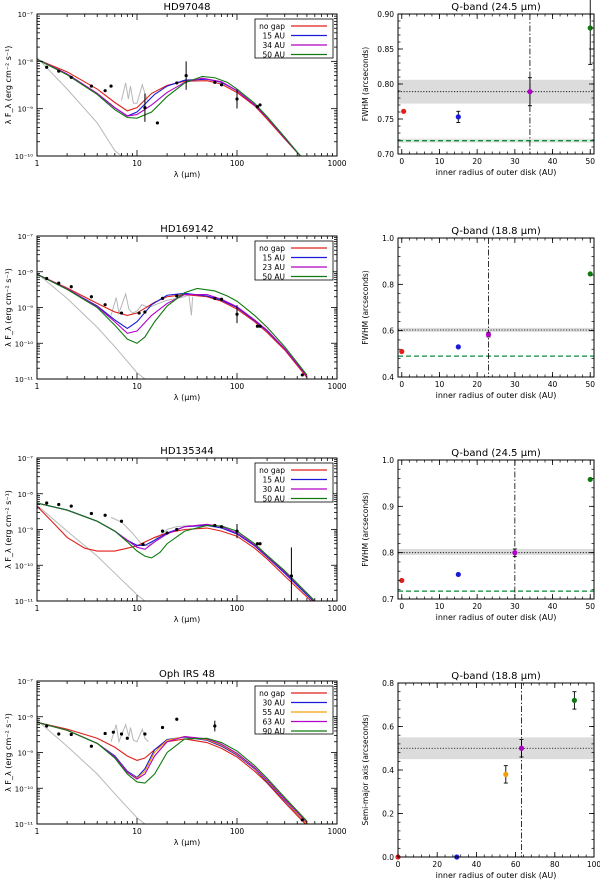 The image size is (600, 881). Describe the element at coordinates (516, 864) in the screenshot. I see `x-tick-label: 60` at that location.